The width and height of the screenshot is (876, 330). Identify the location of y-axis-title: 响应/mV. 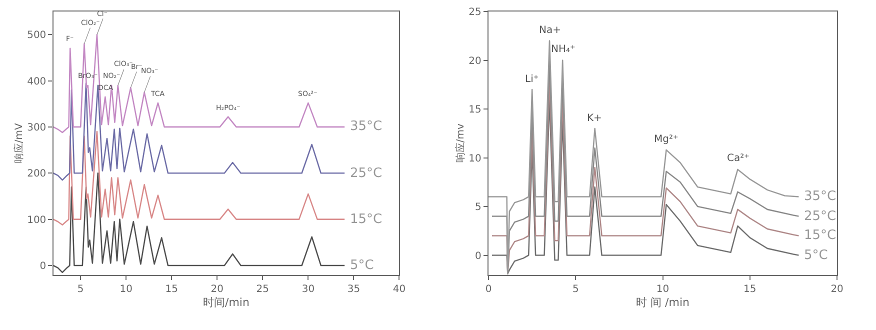
(19, 143).